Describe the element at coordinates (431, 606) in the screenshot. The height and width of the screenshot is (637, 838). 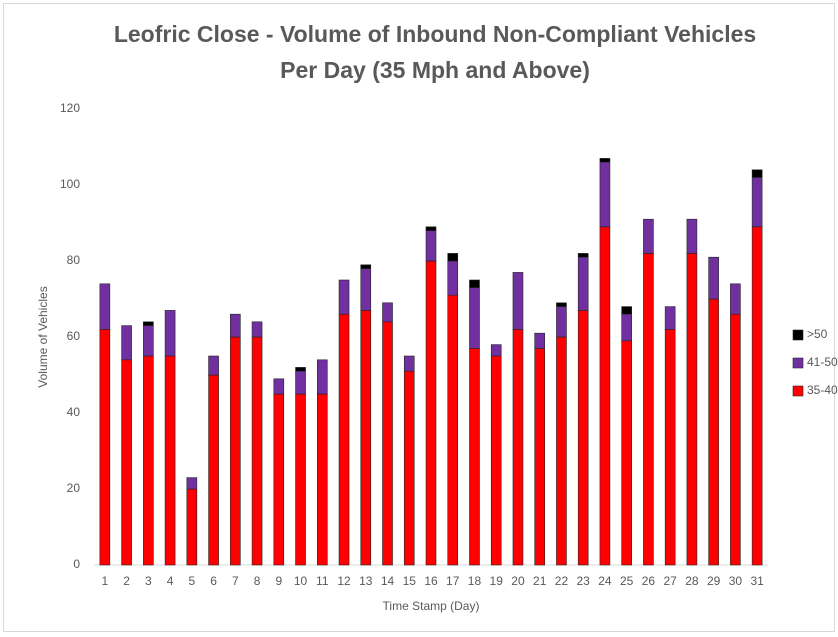
I see `x-axis-label: Time Stamp (Day)` at that location.